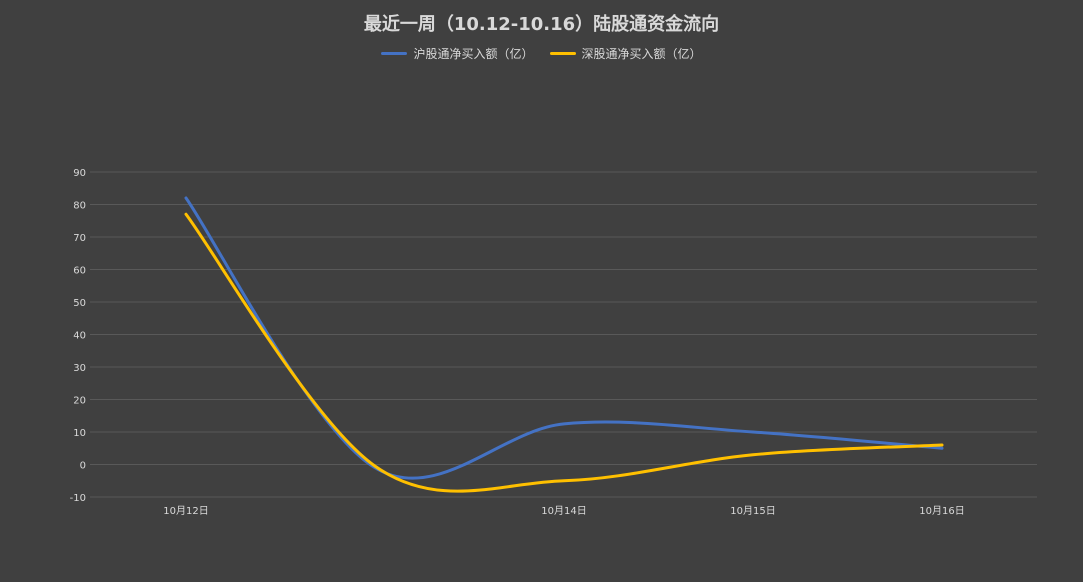 The width and height of the screenshot is (1083, 582). What do you see at coordinates (541, 53) in the screenshot?
I see `chart-legend: 沪股通净买入额（亿） 深股通净买入额（亿）` at bounding box center [541, 53].